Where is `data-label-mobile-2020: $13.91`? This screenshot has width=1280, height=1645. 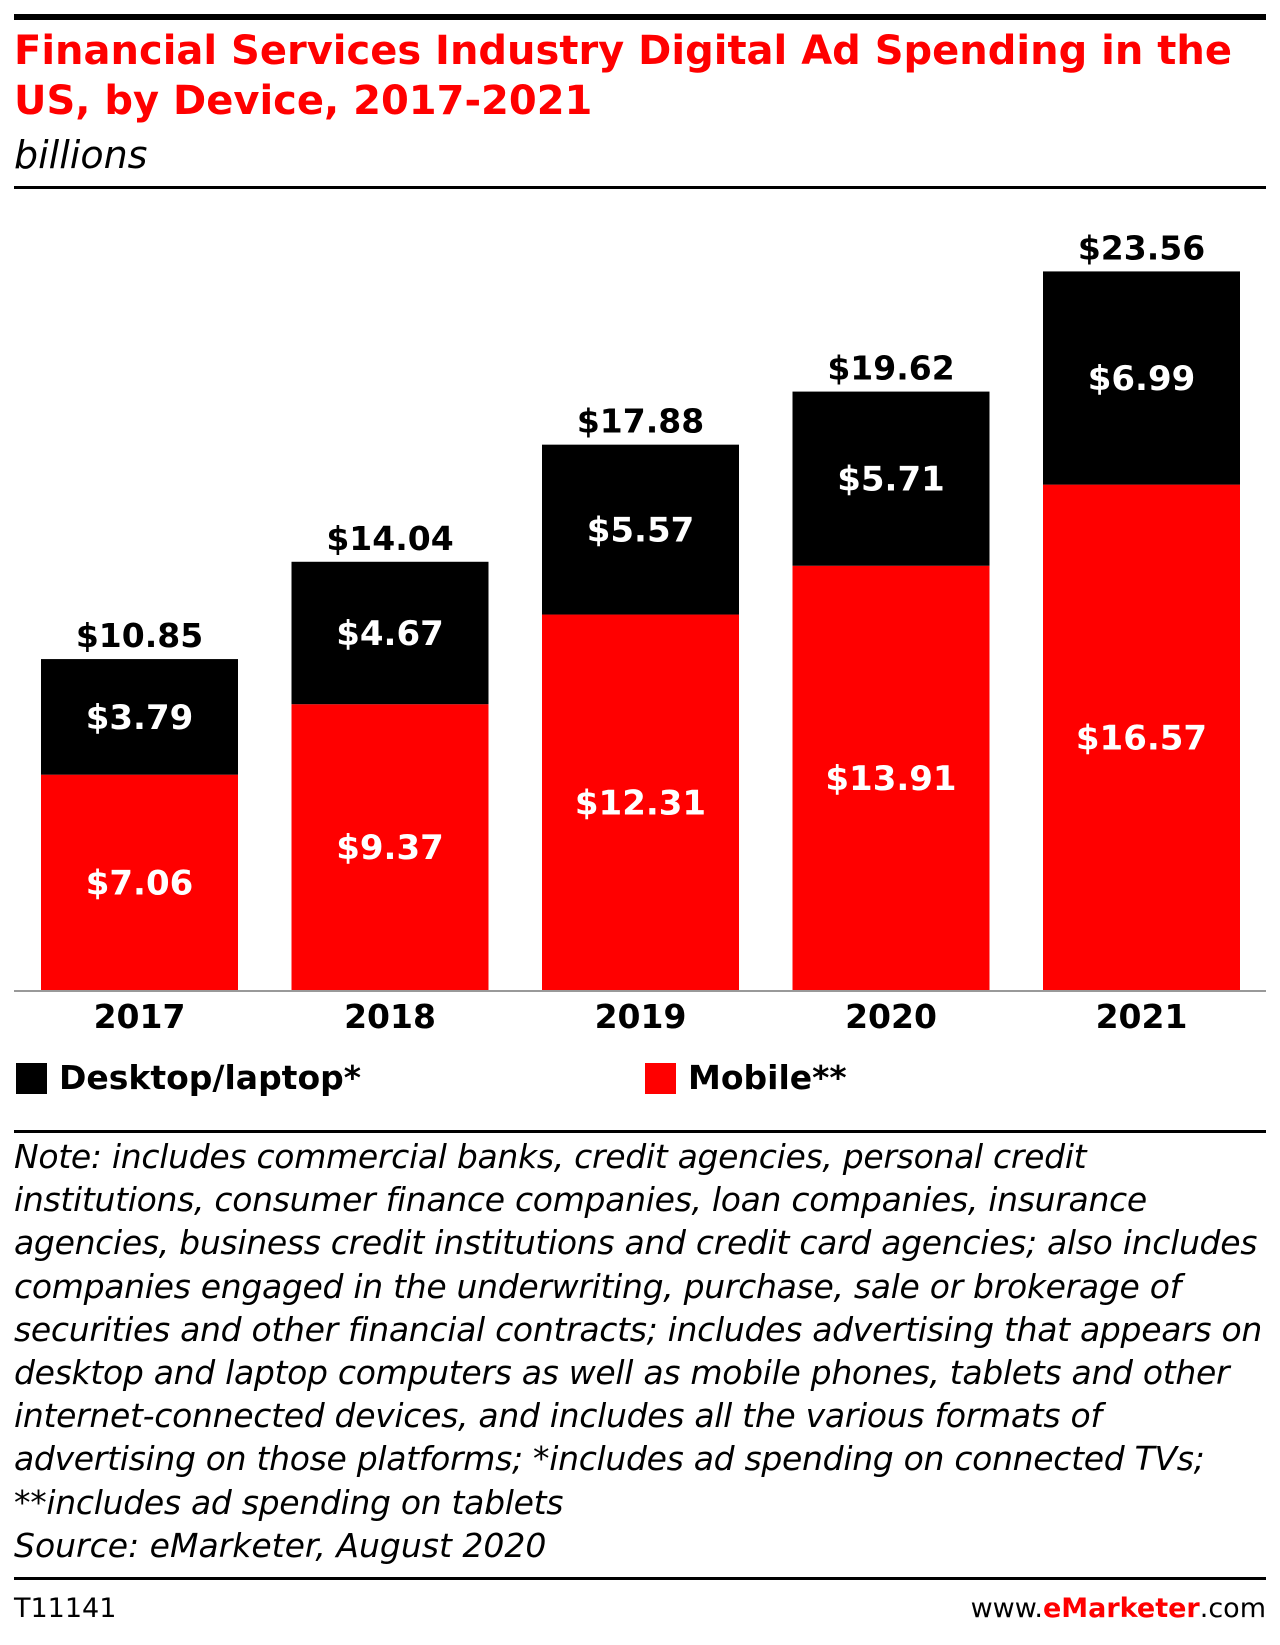
data-label-mobile-2020: $13.91 is located at coordinates (890, 779).